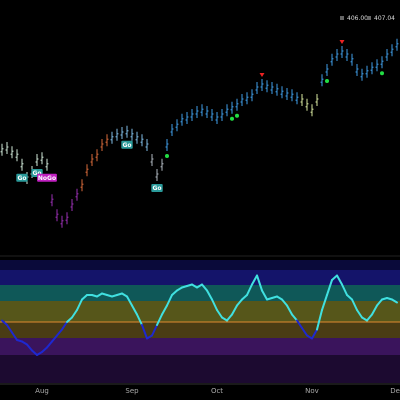 The image size is (400, 400). What do you see at coordinates (357, 18) in the screenshot?
I see `price-label: 406.00` at bounding box center [357, 18].